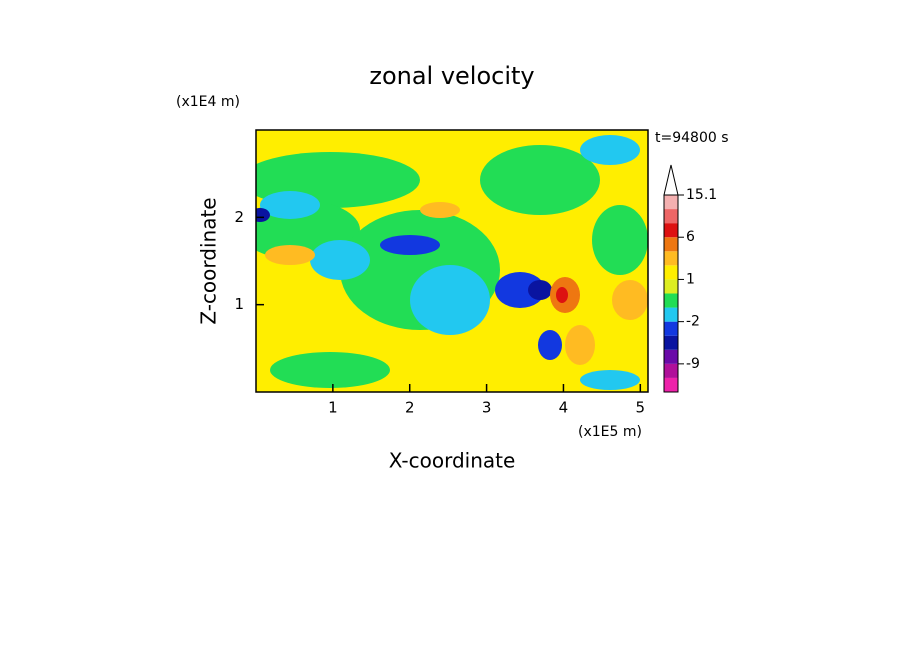 This screenshot has width=904, height=654. Describe the element at coordinates (333, 408) in the screenshot. I see `x-tick-label: 1` at that location.